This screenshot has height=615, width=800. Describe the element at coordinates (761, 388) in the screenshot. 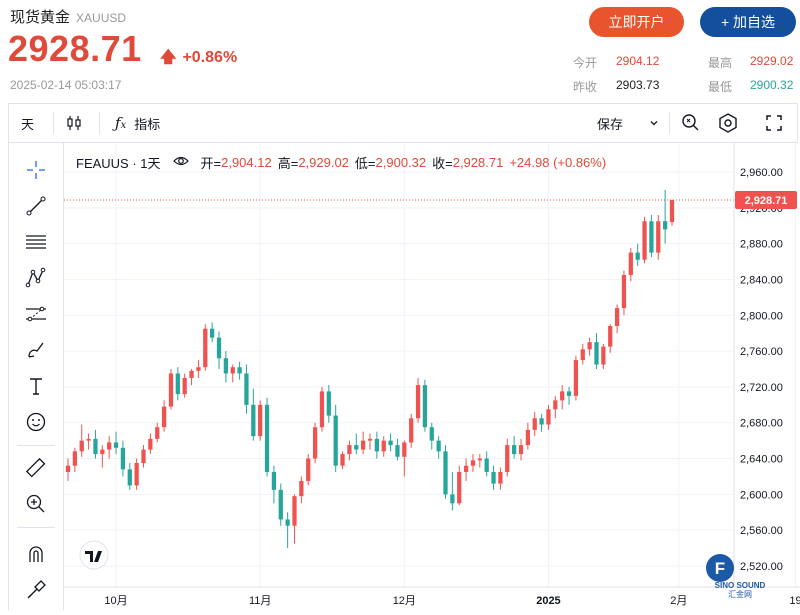

I see `price-tick-label: 2,720.00` at that location.